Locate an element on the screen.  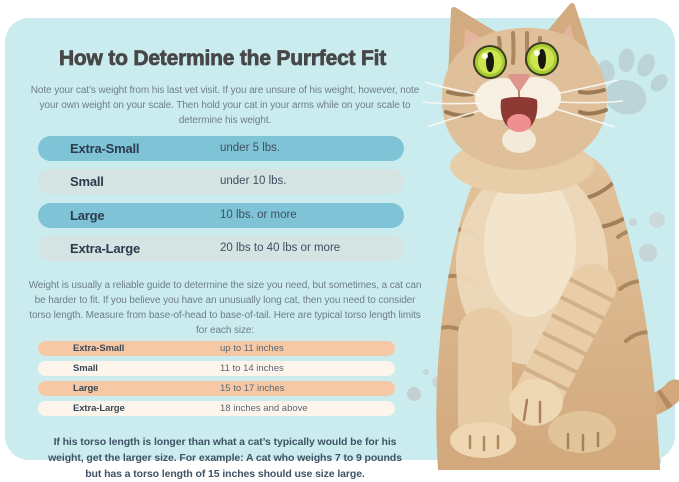
torso-row-extra-small: Extra-Small up to 11 inches is located at coordinates (216, 348).